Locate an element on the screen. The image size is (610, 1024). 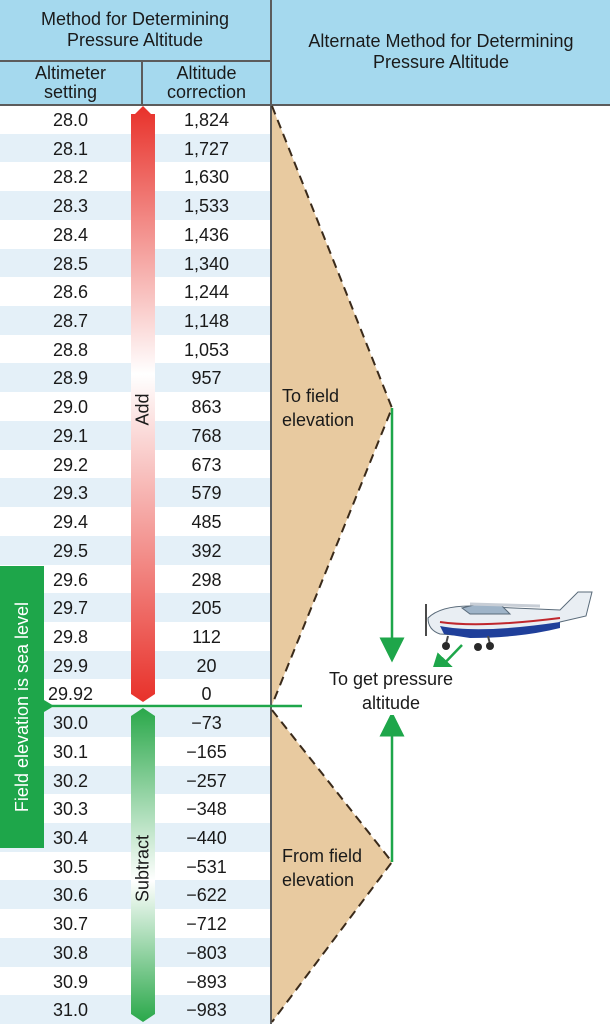
altimeter-setting-cell: 30.5 is located at coordinates (70, 866).